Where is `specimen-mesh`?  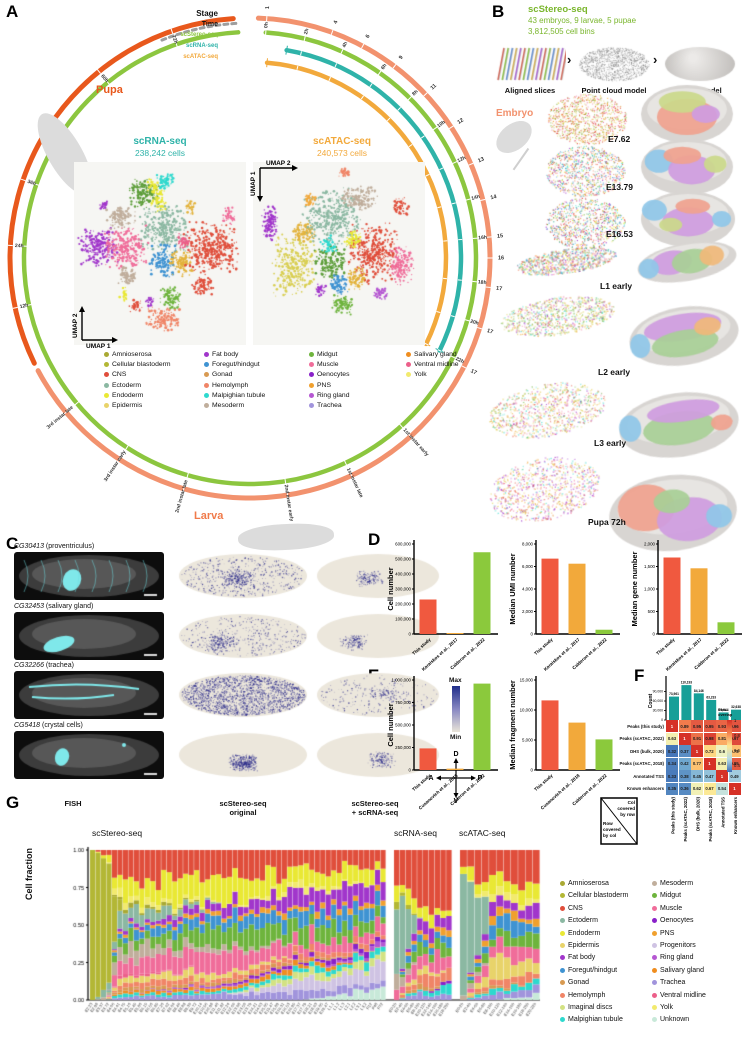 specimen-mesh is located at coordinates (687, 167).